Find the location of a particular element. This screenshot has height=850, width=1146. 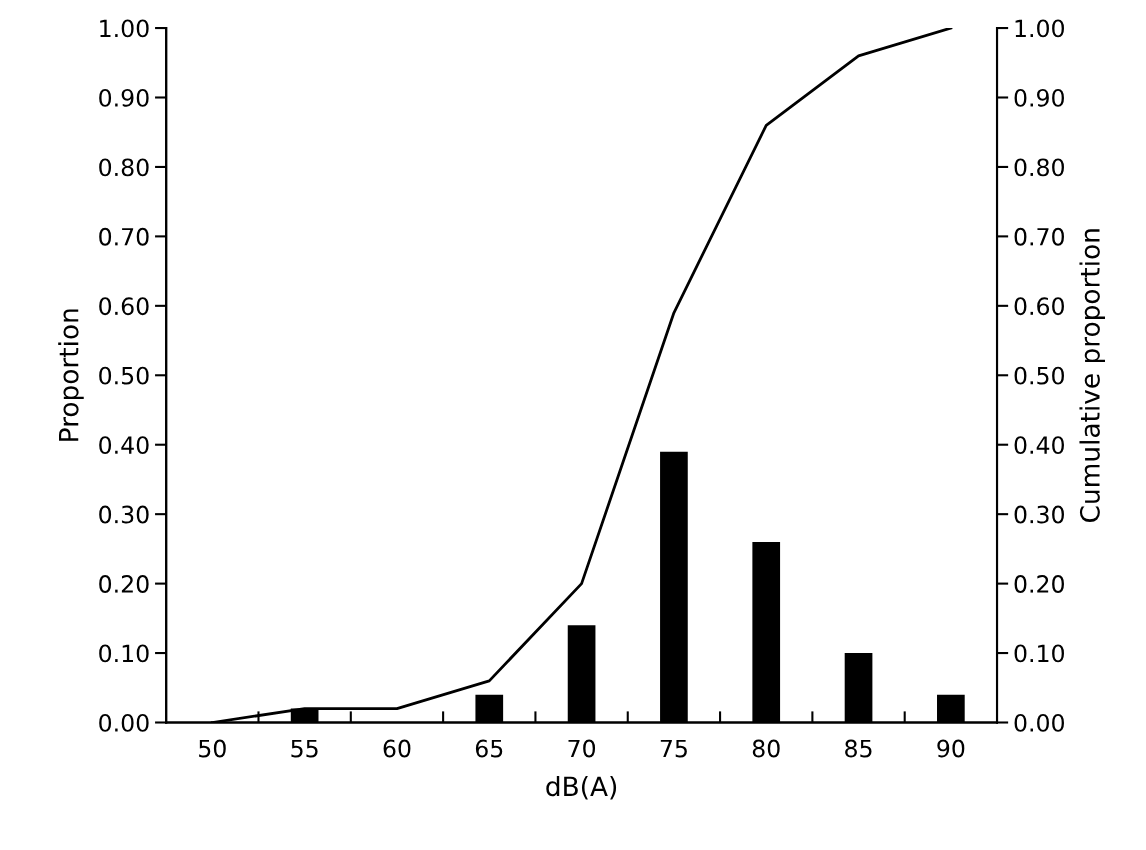

y2-tick-label: 0.20 is located at coordinates (1039, 584).